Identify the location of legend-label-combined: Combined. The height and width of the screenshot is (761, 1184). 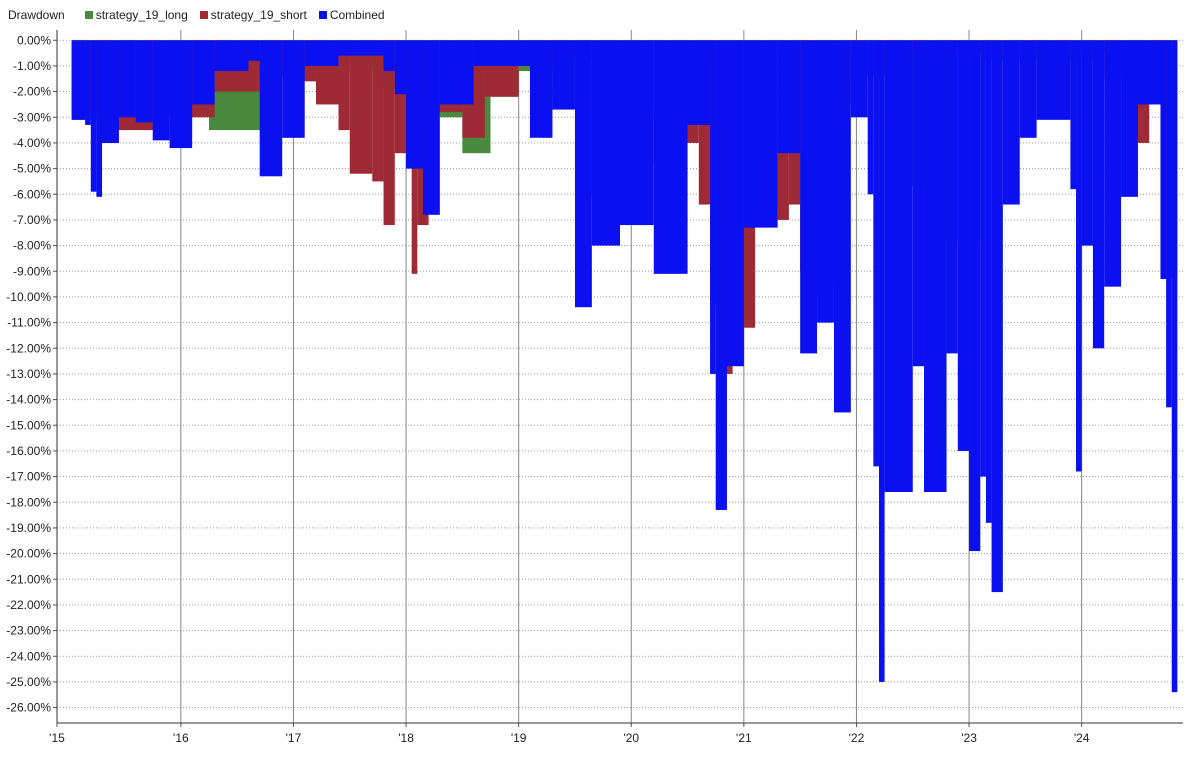
(357, 15).